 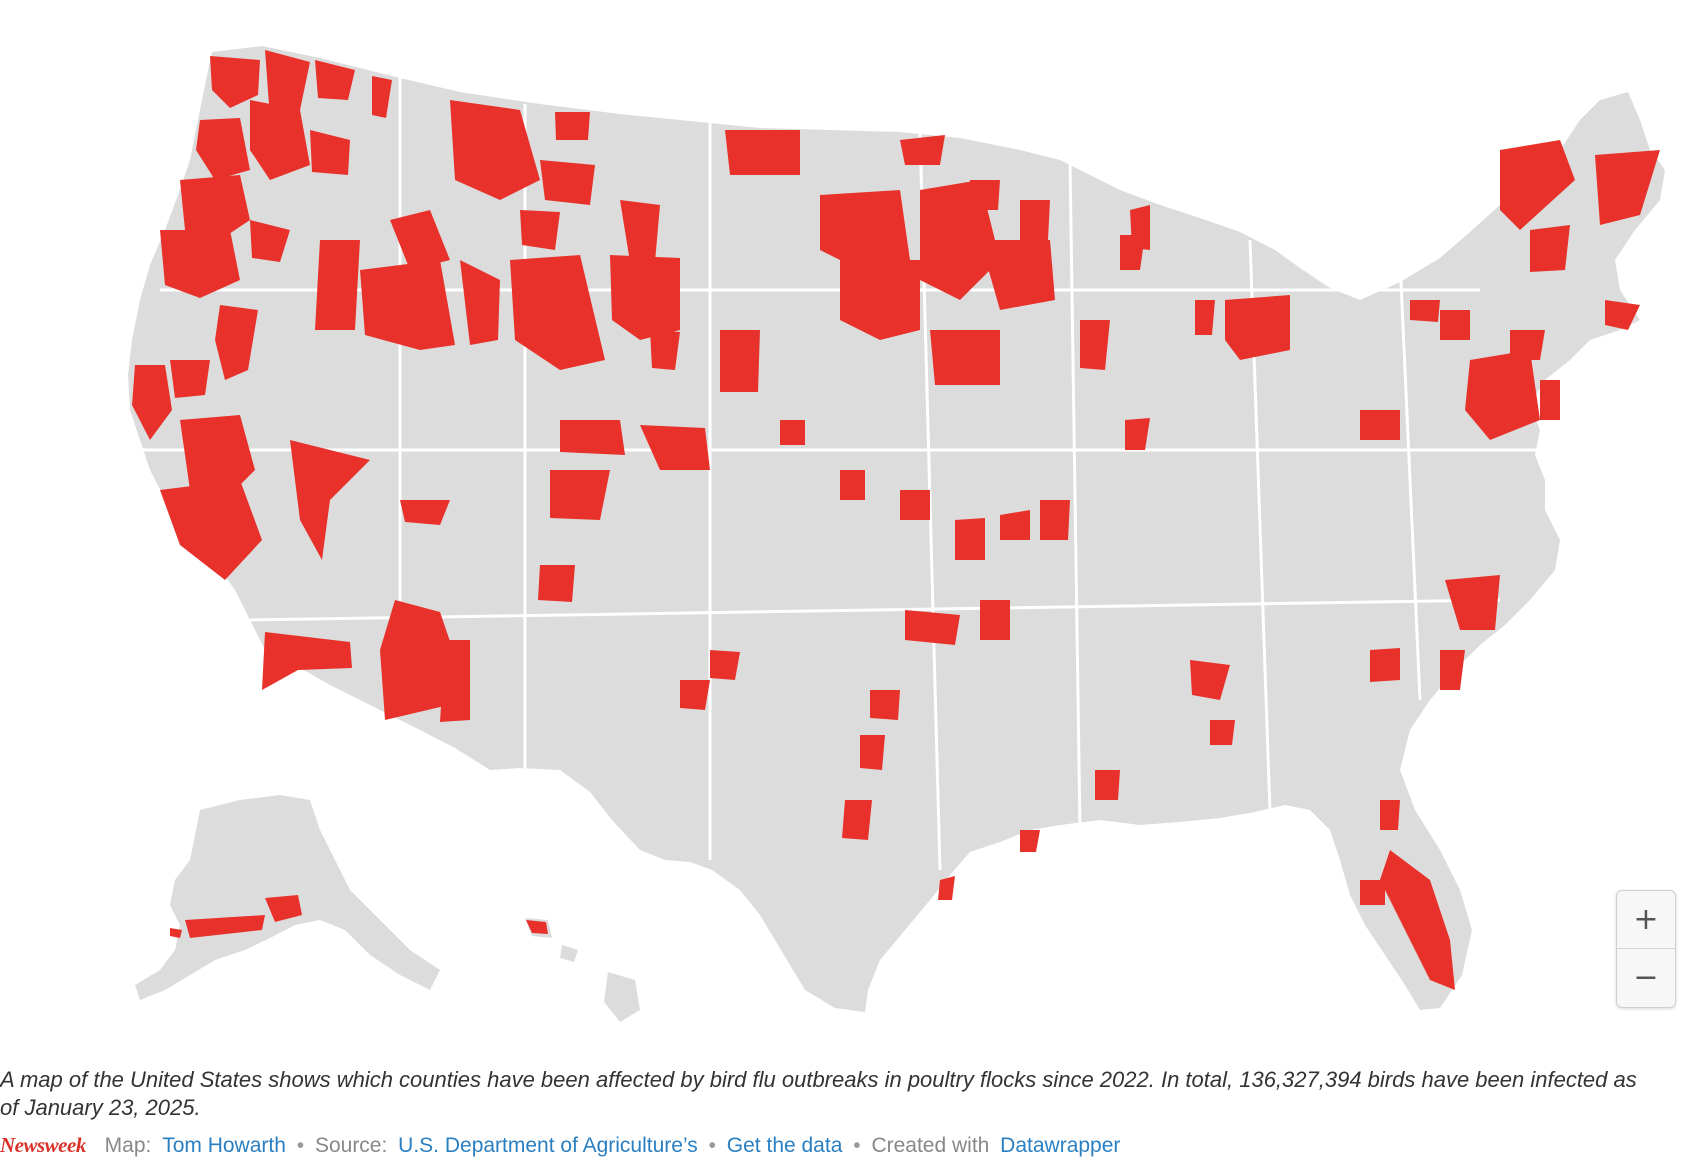 What do you see at coordinates (1060, 1145) in the screenshot?
I see `datawrapper-link: Datawrapper` at bounding box center [1060, 1145].